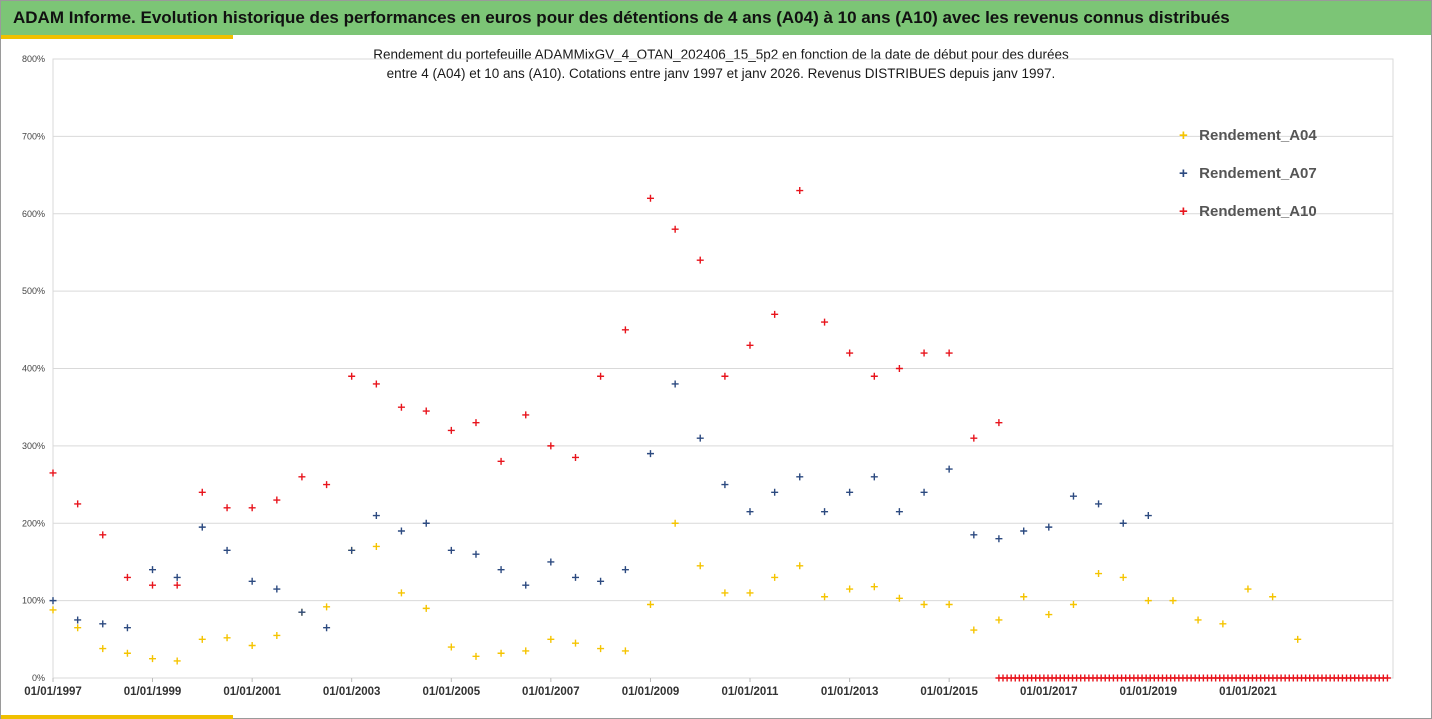  What do you see at coordinates (1258, 135) in the screenshot?
I see `legend-label-a04: Rendement_A04` at bounding box center [1258, 135].